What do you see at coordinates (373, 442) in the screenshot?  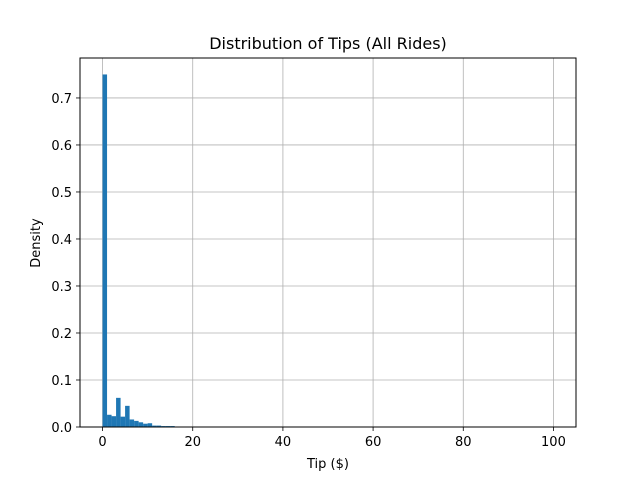 I see `x-tick-label: 60` at bounding box center [373, 442].